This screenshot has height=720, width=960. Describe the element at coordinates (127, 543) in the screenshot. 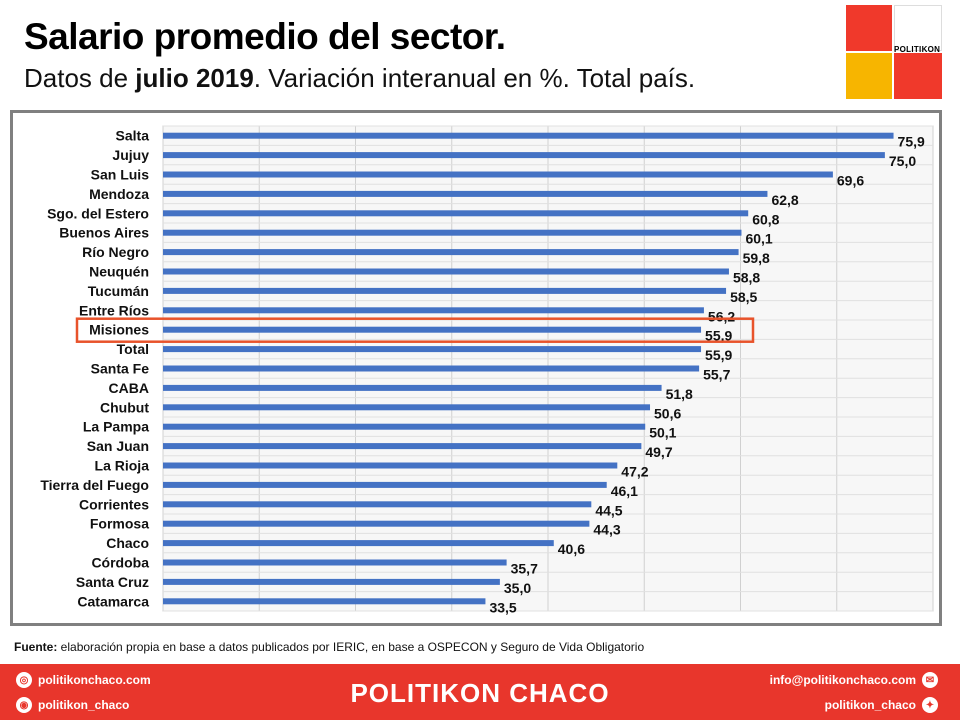

I see `category-label: Chaco` at that location.